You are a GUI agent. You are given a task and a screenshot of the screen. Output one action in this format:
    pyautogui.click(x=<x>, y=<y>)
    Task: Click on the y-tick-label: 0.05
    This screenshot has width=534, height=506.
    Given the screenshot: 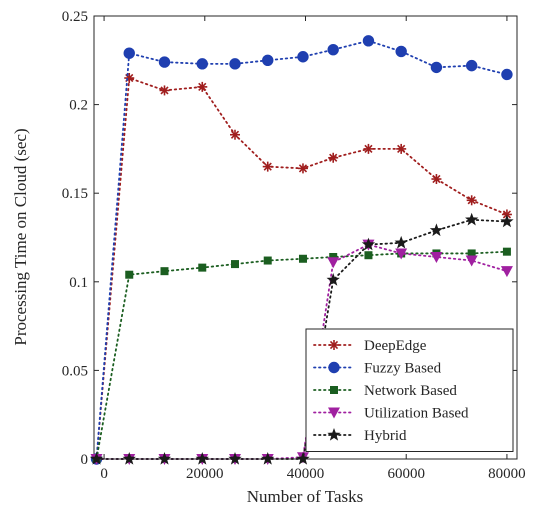 What is the action you would take?
    pyautogui.click(x=75, y=371)
    